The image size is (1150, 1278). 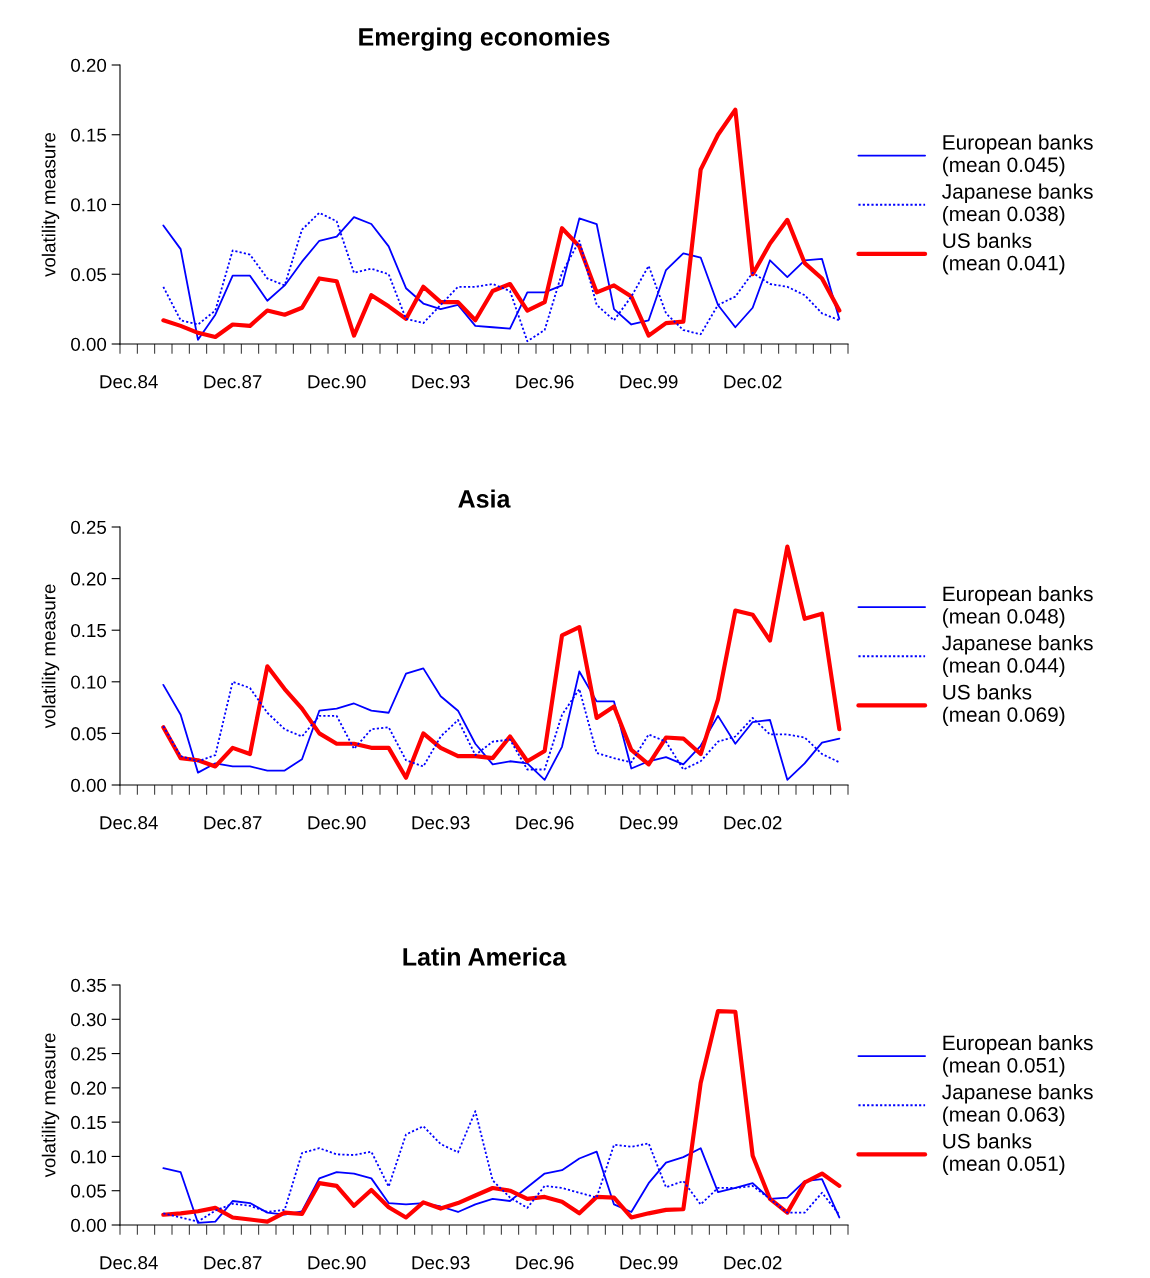 What do you see at coordinates (89, 985) in the screenshot?
I see `y-tick-label: 0.35` at bounding box center [89, 985].